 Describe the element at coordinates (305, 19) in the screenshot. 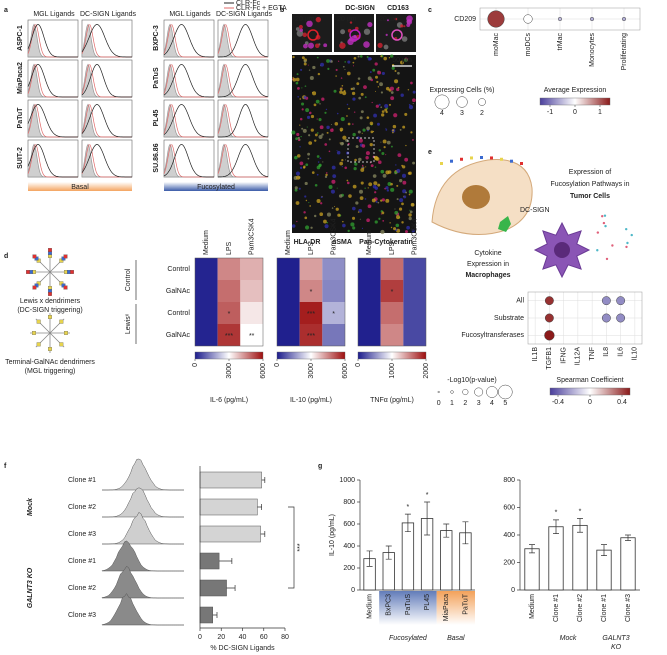

I see `scale-label: 20 µm` at that location.